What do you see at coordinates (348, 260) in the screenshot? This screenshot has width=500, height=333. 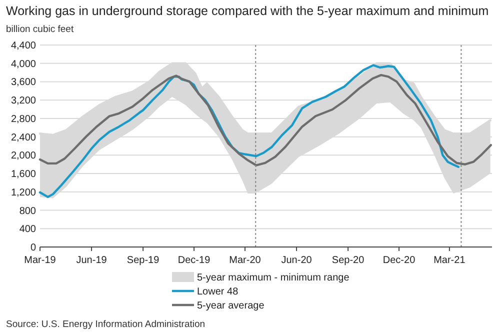 I see `x-tick-label: Sep-20` at bounding box center [348, 260].